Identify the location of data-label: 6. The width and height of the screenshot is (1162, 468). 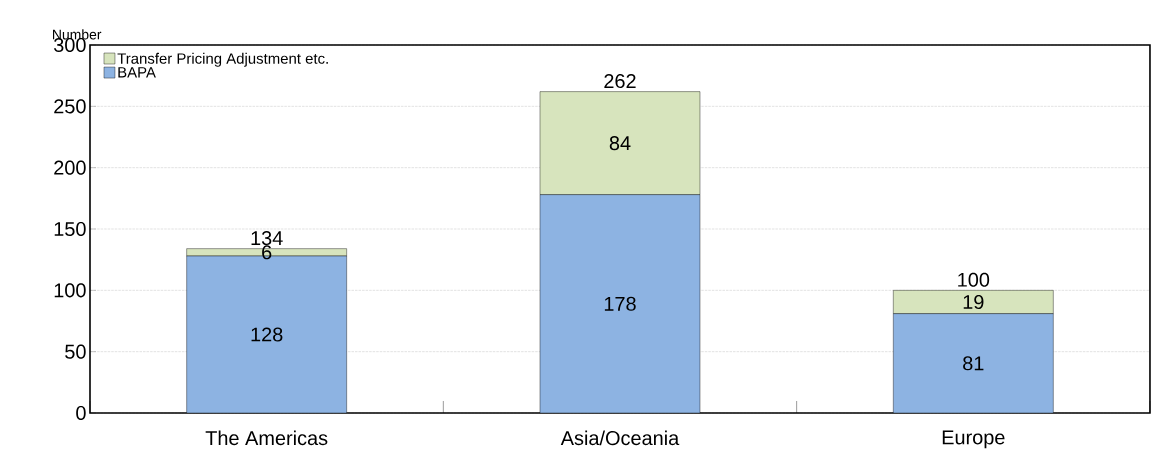
(267, 252).